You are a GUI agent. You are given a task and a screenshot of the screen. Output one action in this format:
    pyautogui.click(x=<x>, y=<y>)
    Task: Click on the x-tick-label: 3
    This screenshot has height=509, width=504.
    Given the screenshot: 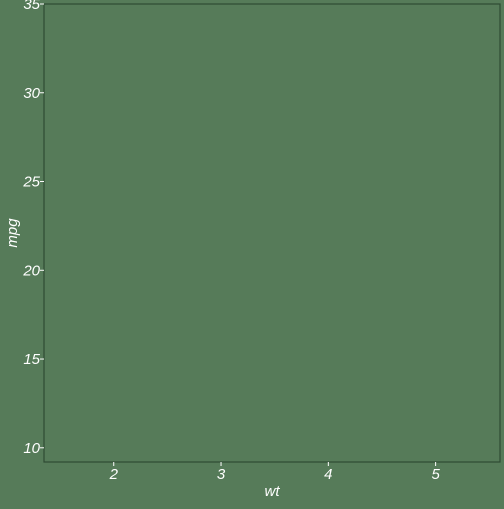 What is the action you would take?
    pyautogui.click(x=221, y=474)
    